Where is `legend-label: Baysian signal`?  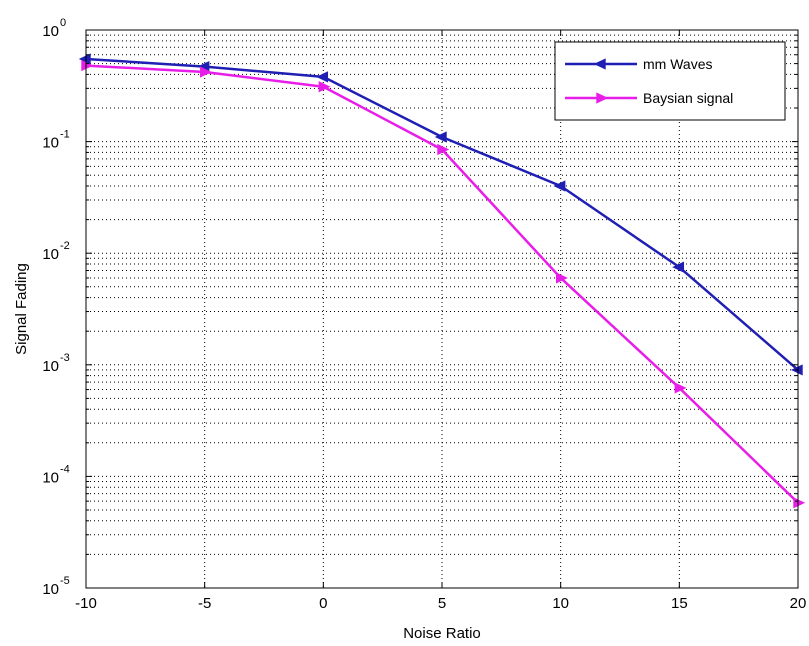
legend-label: Baysian signal is located at coordinates (688, 98).